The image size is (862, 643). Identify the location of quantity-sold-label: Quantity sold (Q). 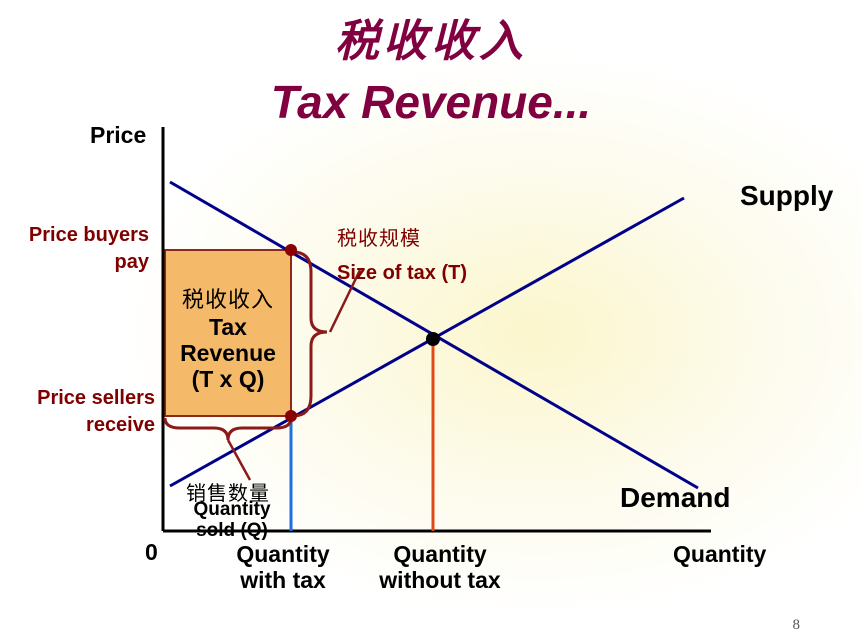
(232, 520).